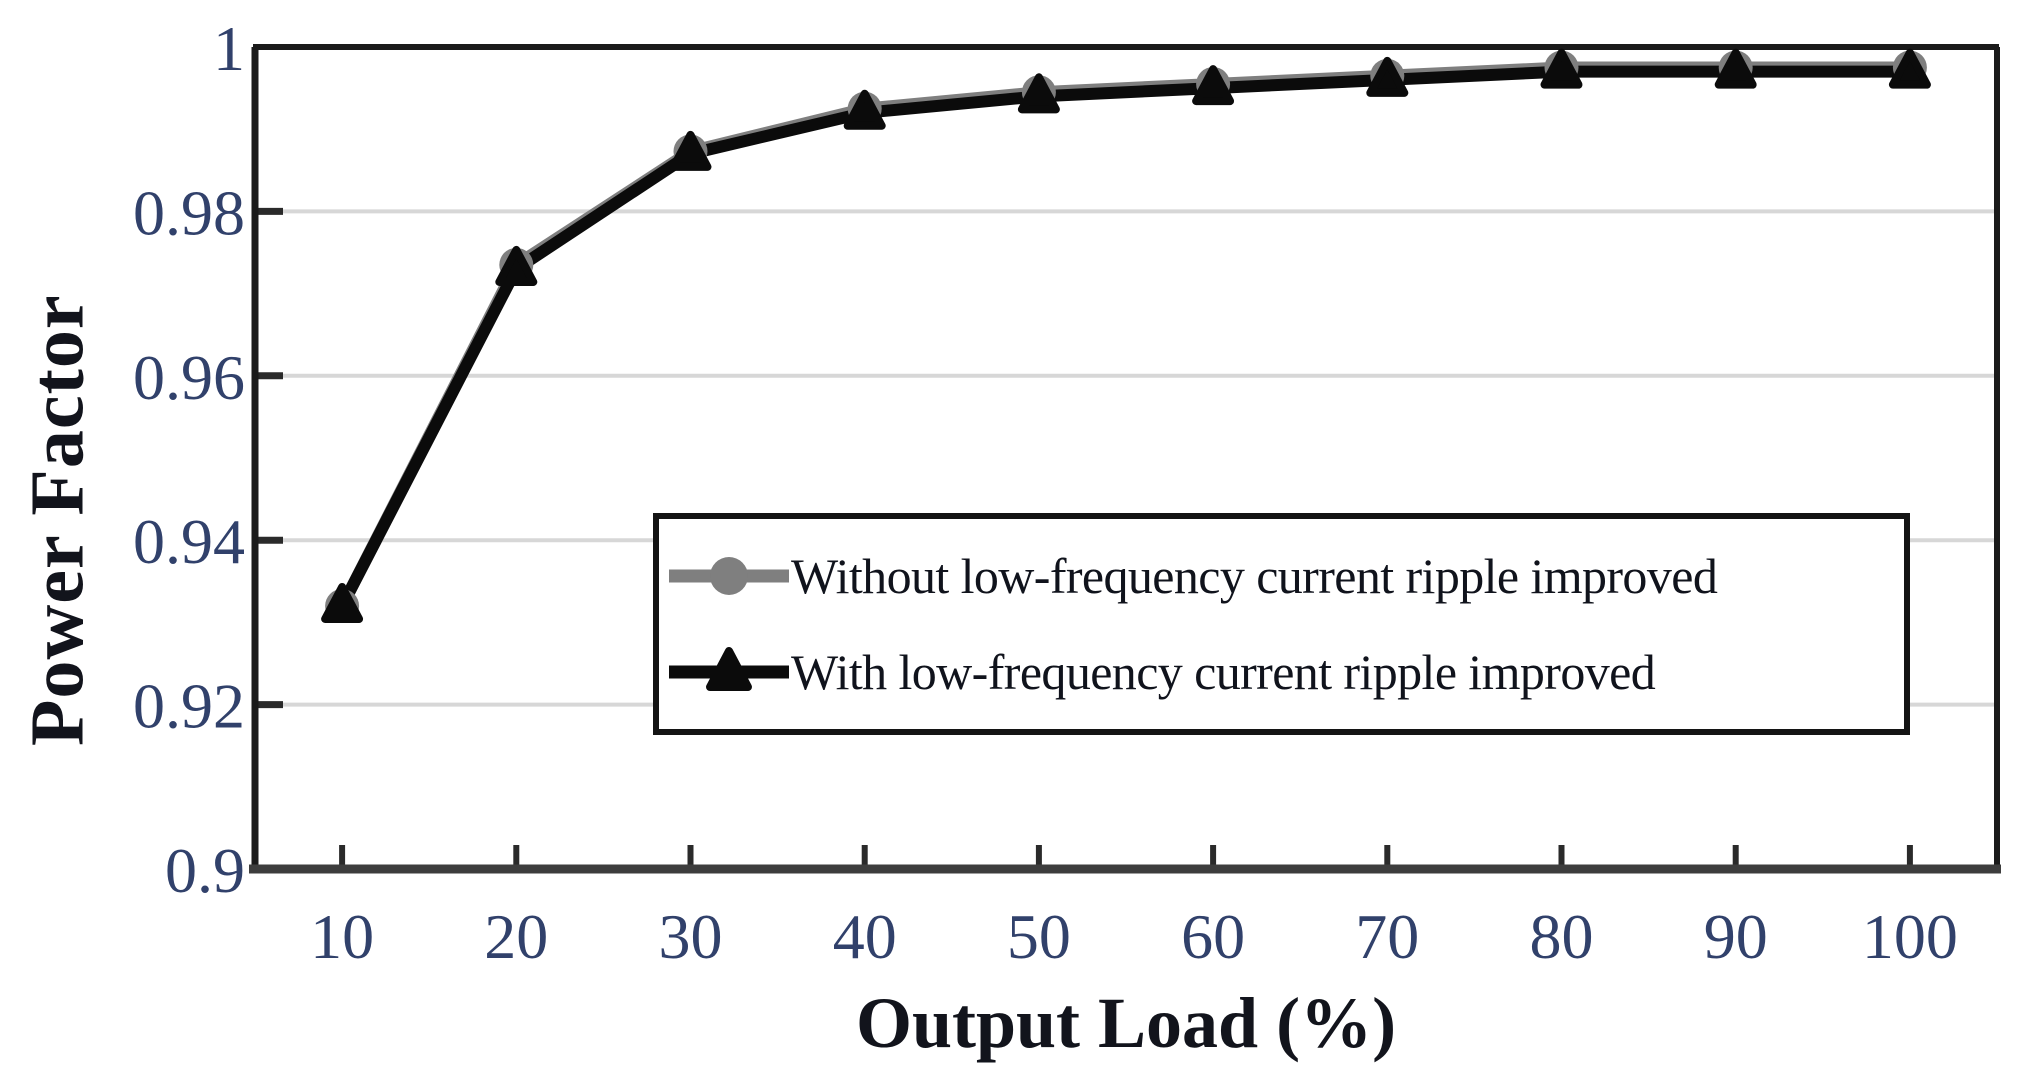  I want to click on x-tick-label: 80, so click(1562, 936).